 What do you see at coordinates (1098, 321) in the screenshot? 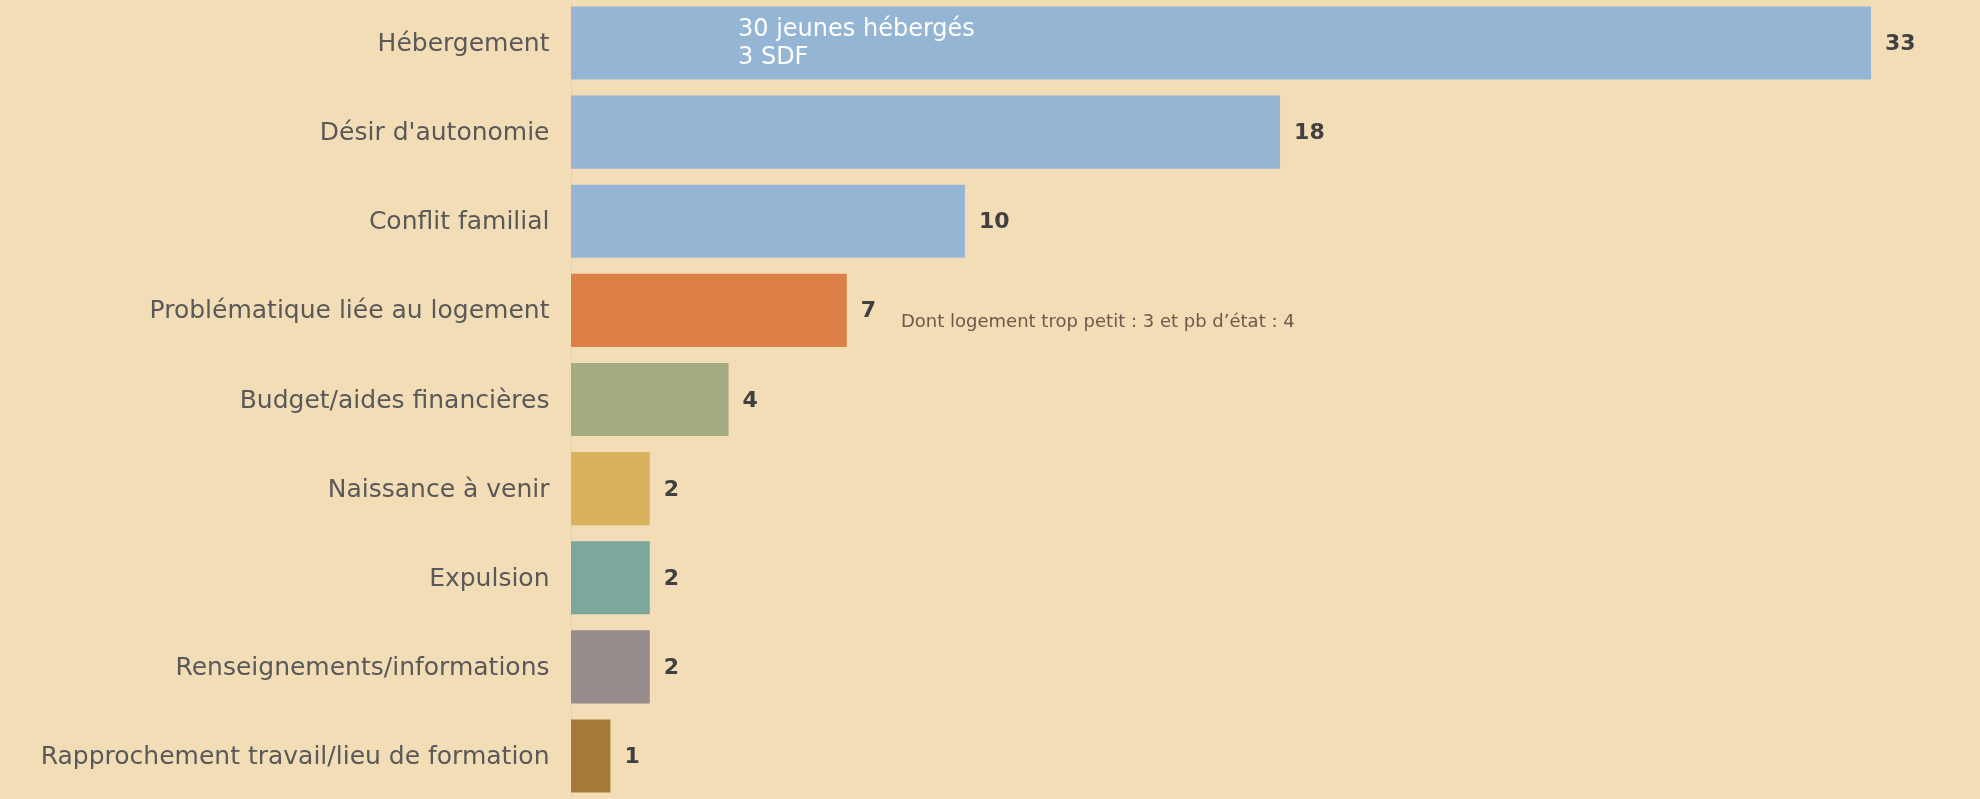
I see `annotation: Dont logement trop petit : 3 et pb d’état : 4` at bounding box center [1098, 321].